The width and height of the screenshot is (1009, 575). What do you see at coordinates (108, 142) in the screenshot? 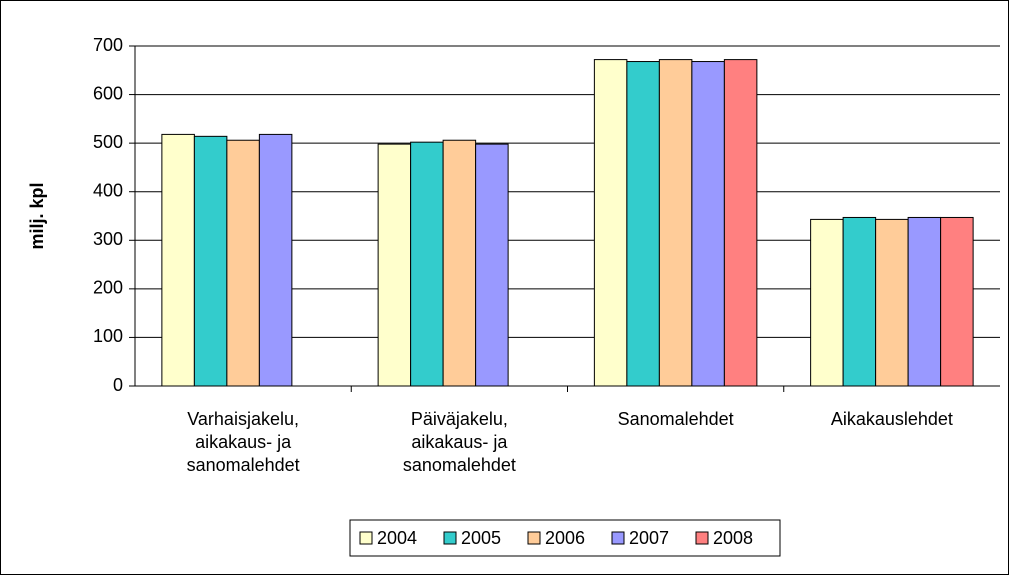
I see `y-tick-label: 500` at bounding box center [108, 142].